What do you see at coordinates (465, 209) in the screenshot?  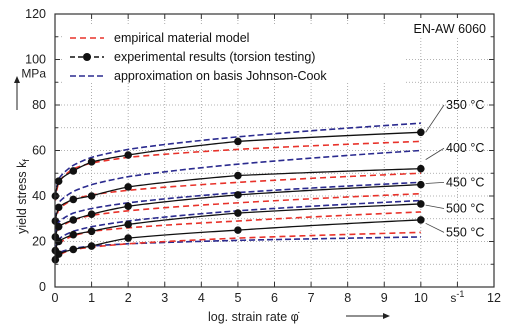 I see `temperature-label: 500 °C` at bounding box center [465, 209].